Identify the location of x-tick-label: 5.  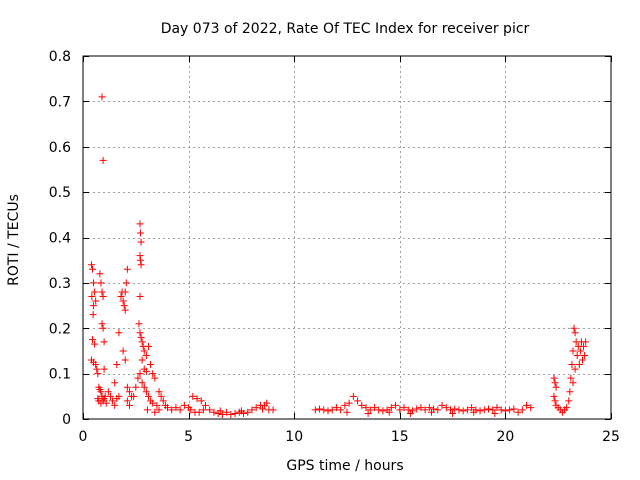
(188, 437).